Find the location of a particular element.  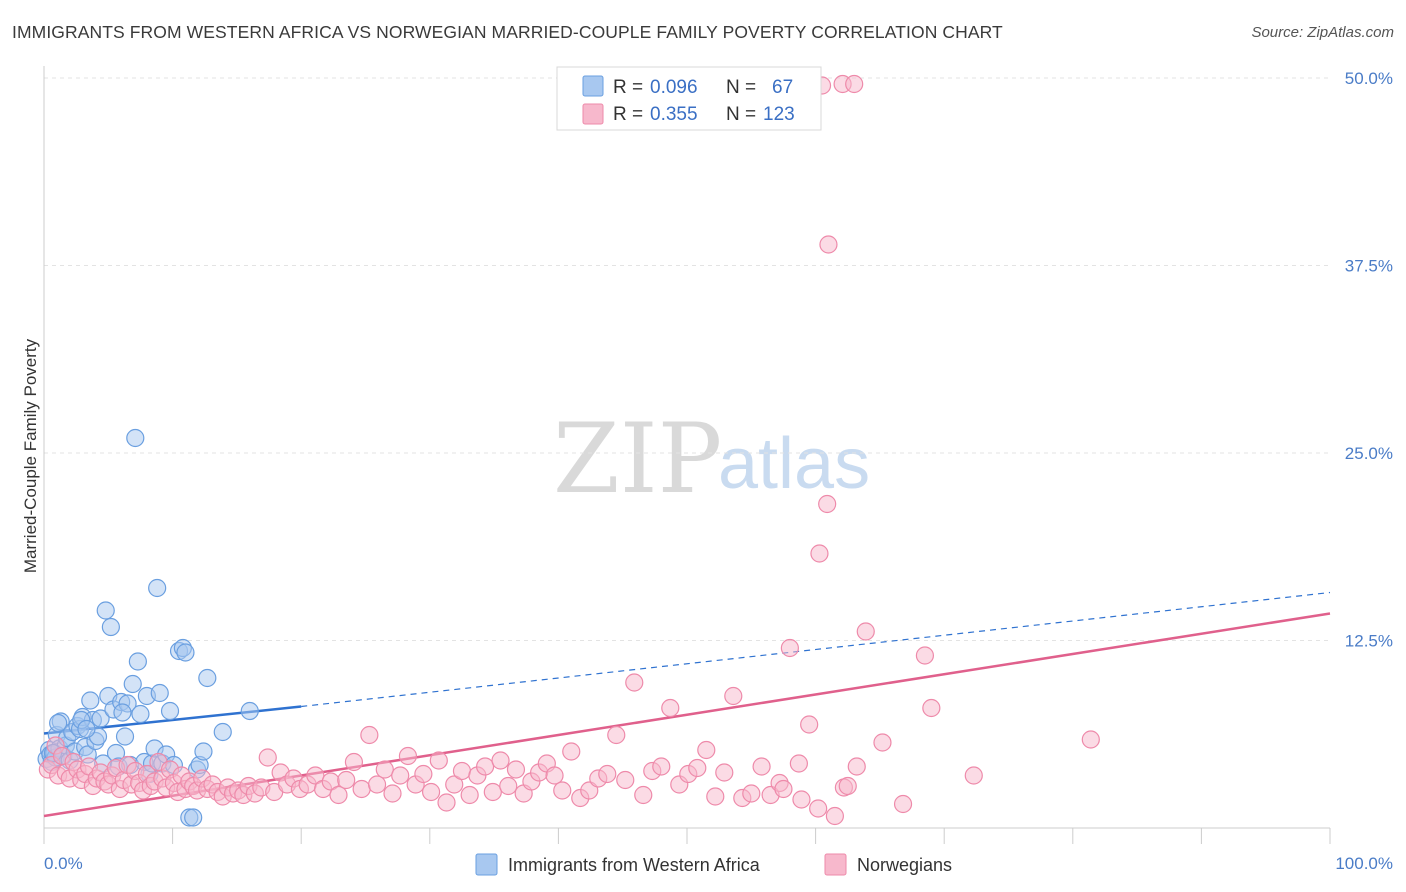

x-tick-label-0: 0.0% is located at coordinates (63, 863).